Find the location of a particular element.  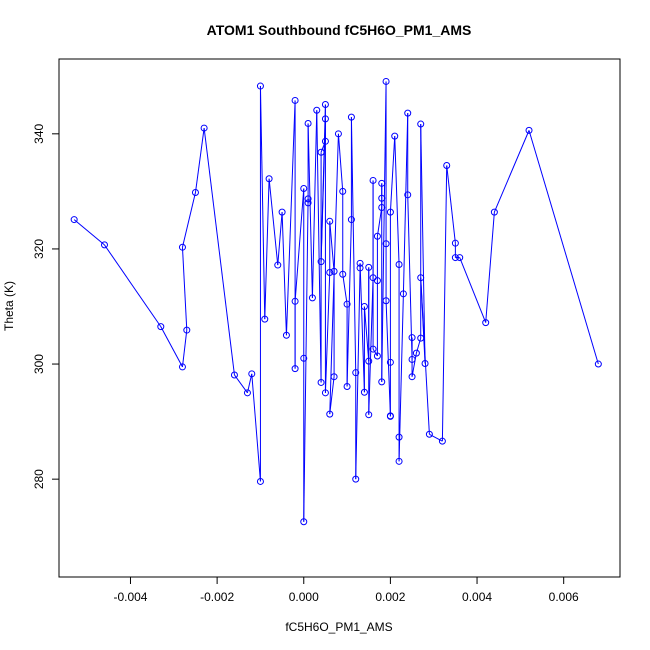

x-axis: -0.004 -0.002 0.000 0.002 0.004 0.006 is located at coordinates (346, 590).